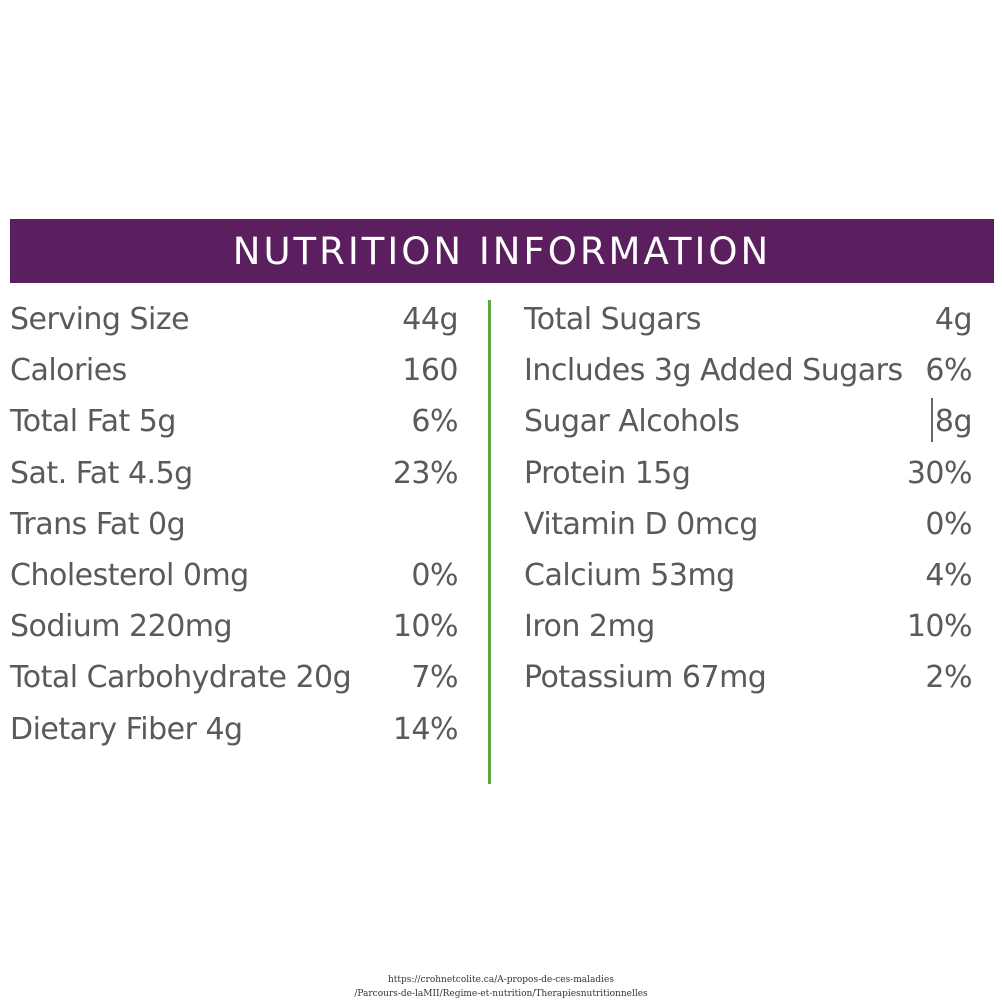 The width and height of the screenshot is (1002, 1002). I want to click on nutrient-row: Sat. Fat 4.5g 23%, so click(234, 473).